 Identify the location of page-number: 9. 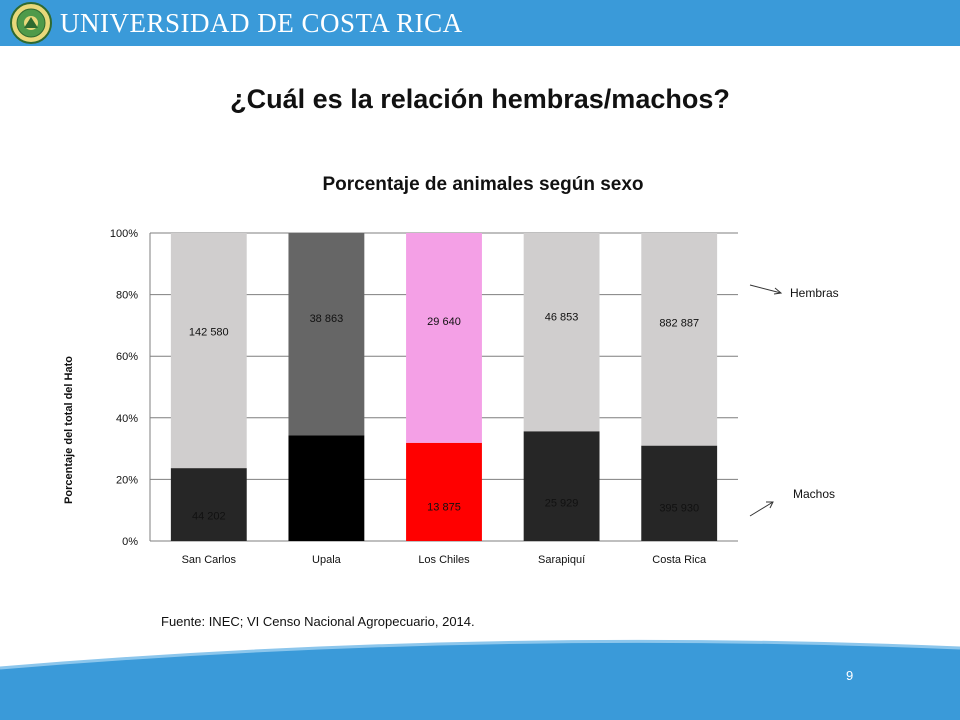
(850, 675).